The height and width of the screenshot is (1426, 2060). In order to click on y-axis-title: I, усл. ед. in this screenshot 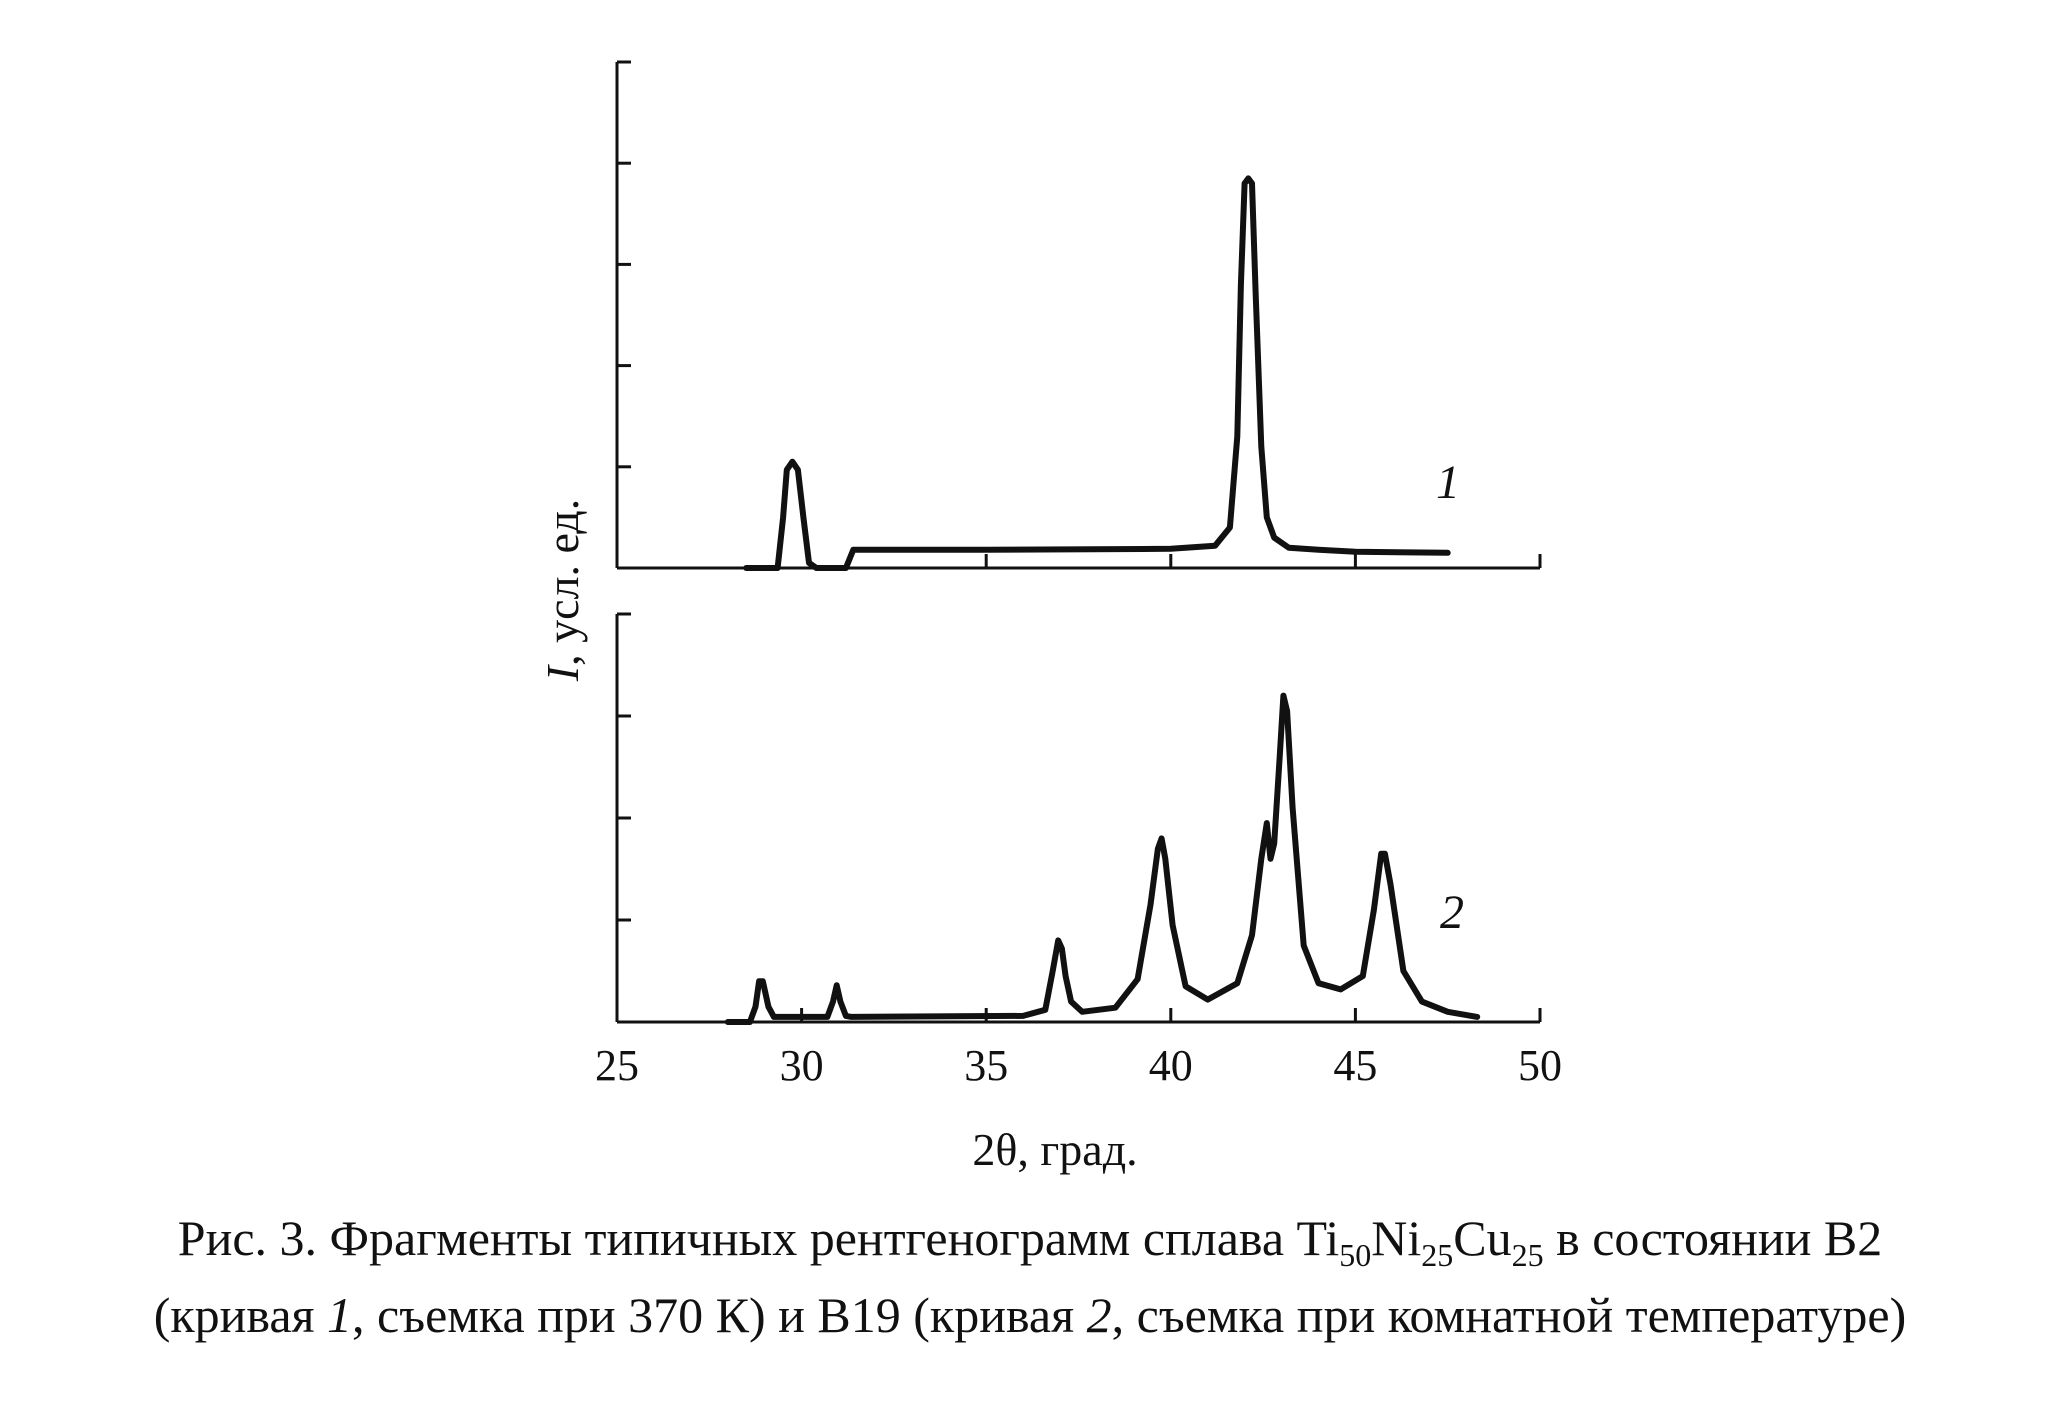, I will do `click(562, 590)`.